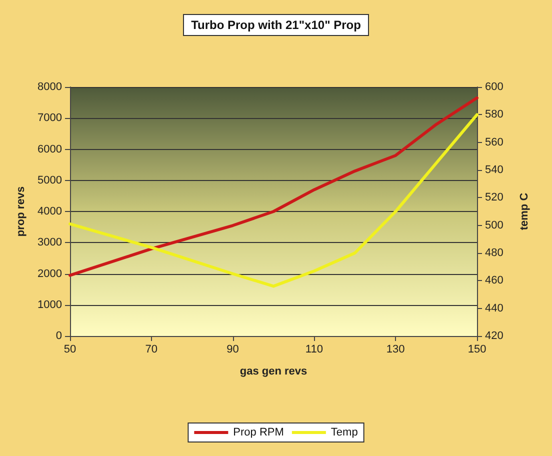 The width and height of the screenshot is (552, 456). What do you see at coordinates (151, 350) in the screenshot?
I see `x-tick-label: 70` at bounding box center [151, 350].